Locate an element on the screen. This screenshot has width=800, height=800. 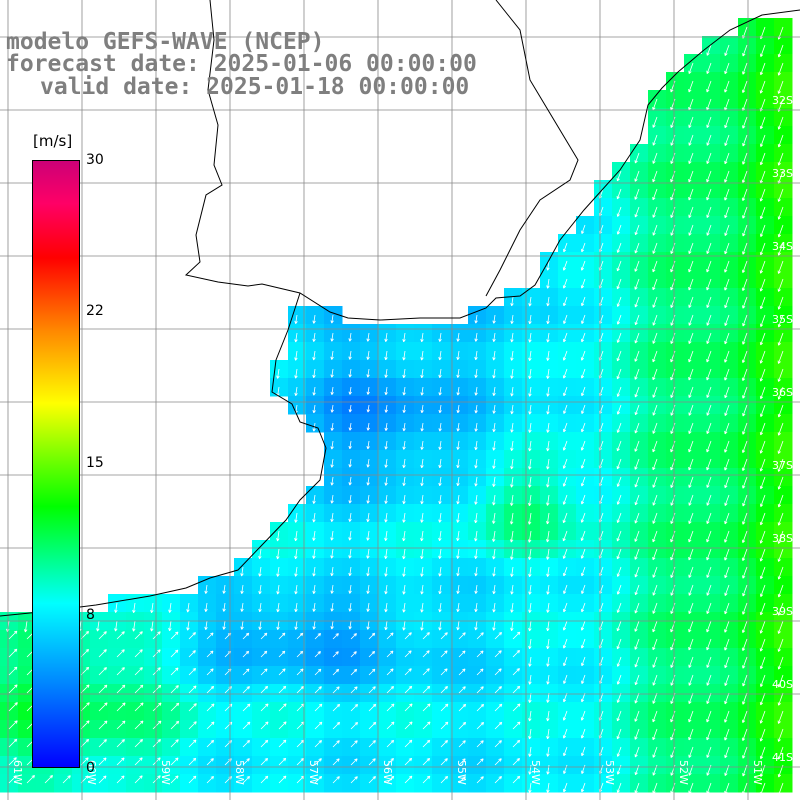
latitude-labels: 32S 33S 34S 35S 36S 37S 38S 39S 40S 41S is located at coordinates (782, 429).